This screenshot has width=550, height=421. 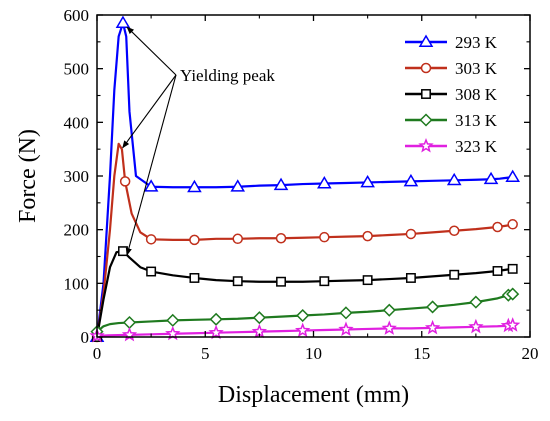 What do you see at coordinates (530, 353) in the screenshot?
I see `x-tick-label: 20` at bounding box center [530, 353].